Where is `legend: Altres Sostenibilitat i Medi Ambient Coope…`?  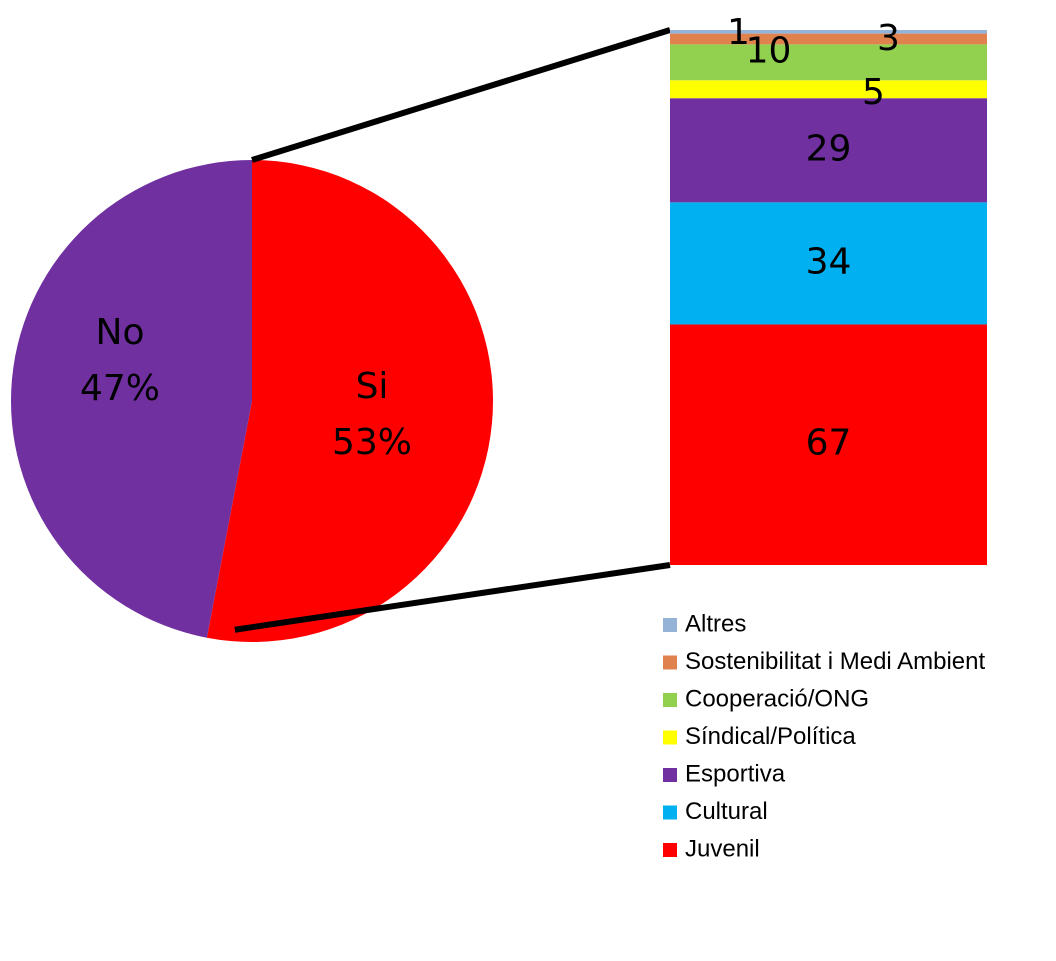
legend: Altres Sostenibilitat i Medi Ambient Coope… is located at coordinates (824, 736).